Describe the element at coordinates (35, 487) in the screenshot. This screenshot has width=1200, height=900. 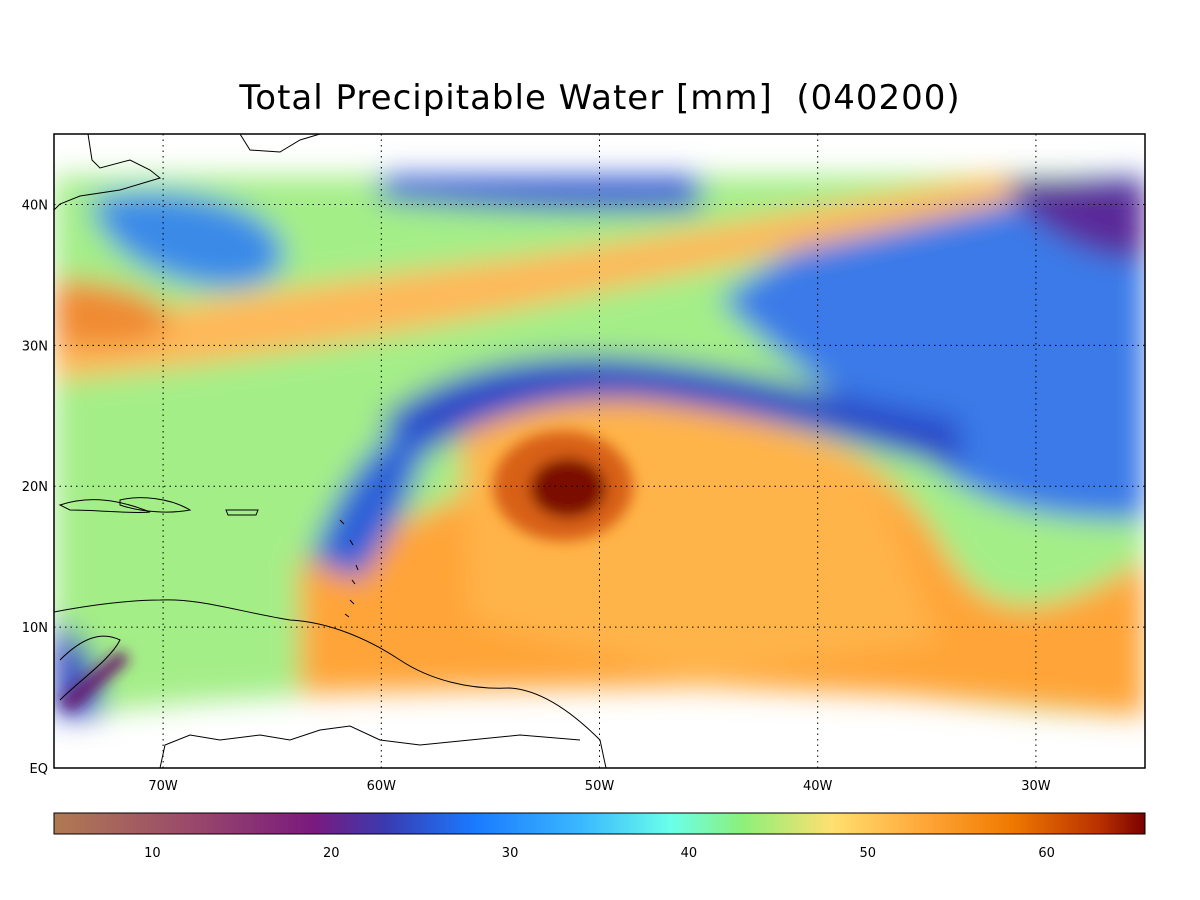
I see `lat-tick-label: 20N` at that location.